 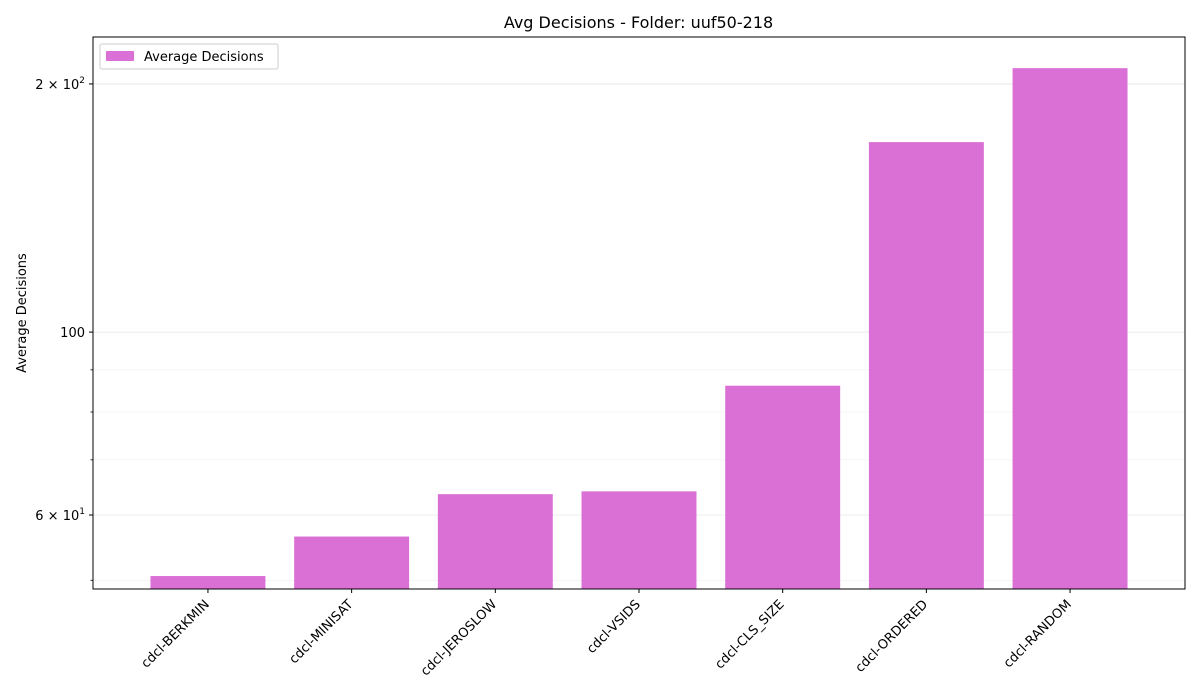 I want to click on legend-box, so click(x=189, y=56).